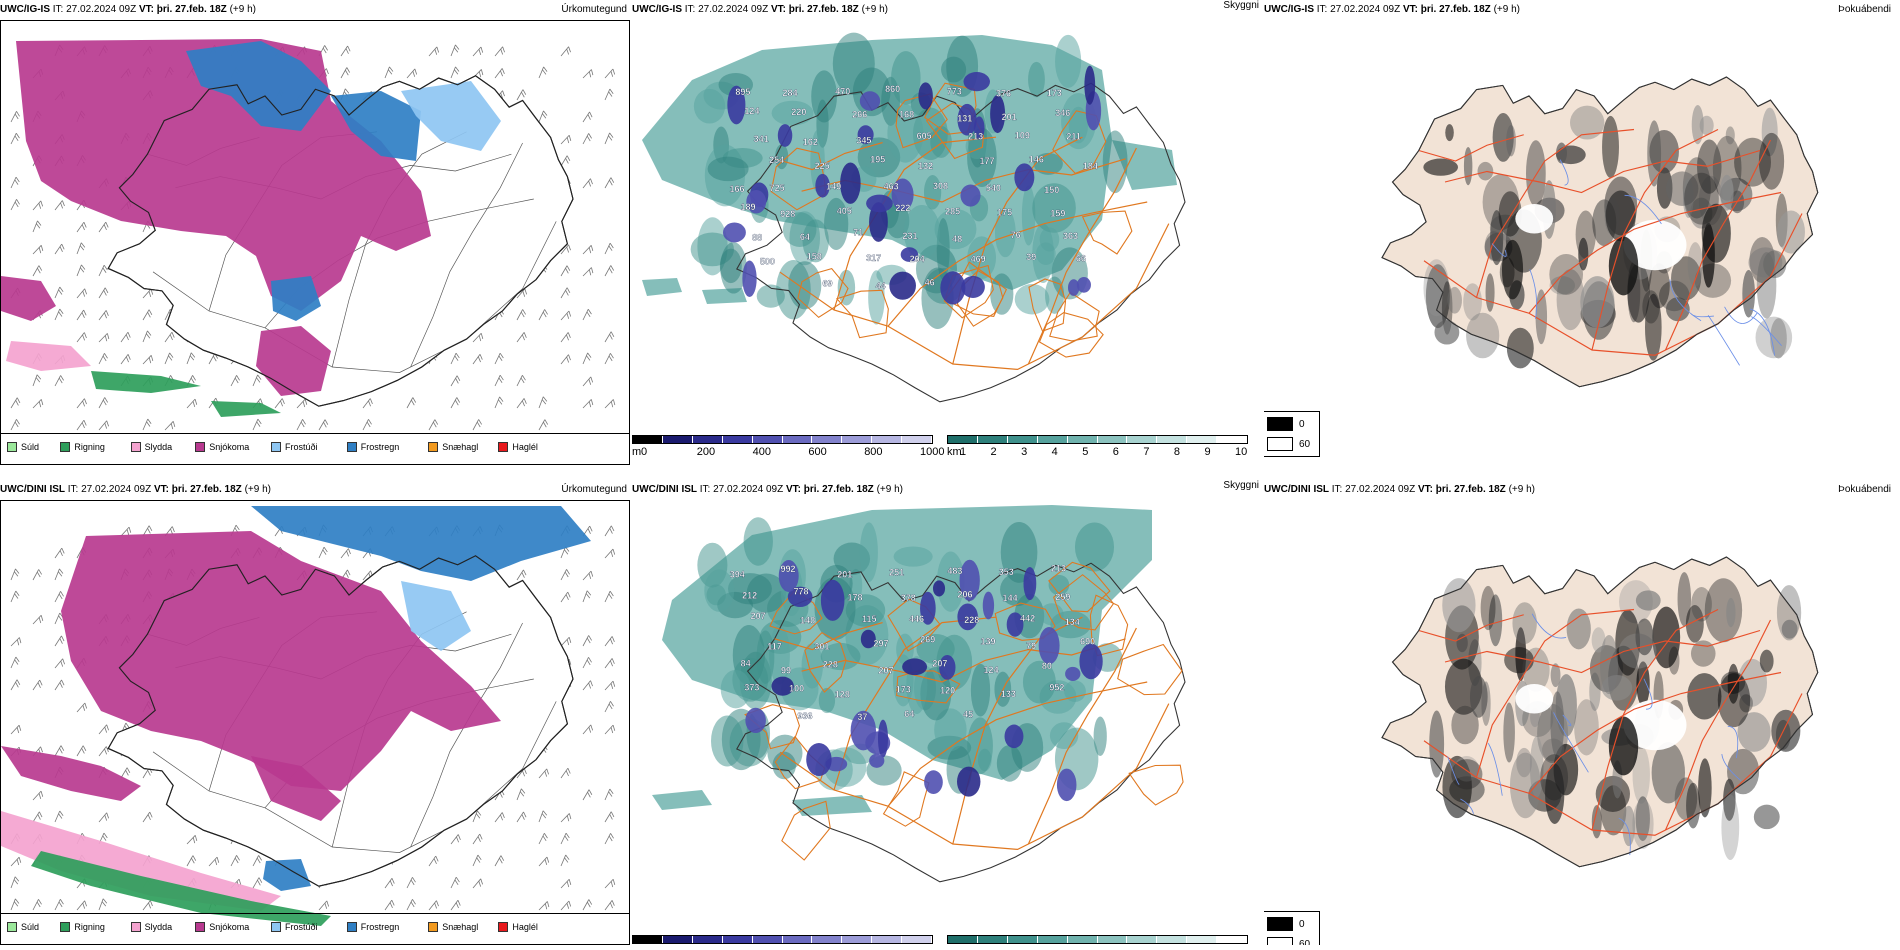 The height and width of the screenshot is (950, 1900). Describe the element at coordinates (518, 447) in the screenshot. I see `precip-legend-item: Haglél` at that location.